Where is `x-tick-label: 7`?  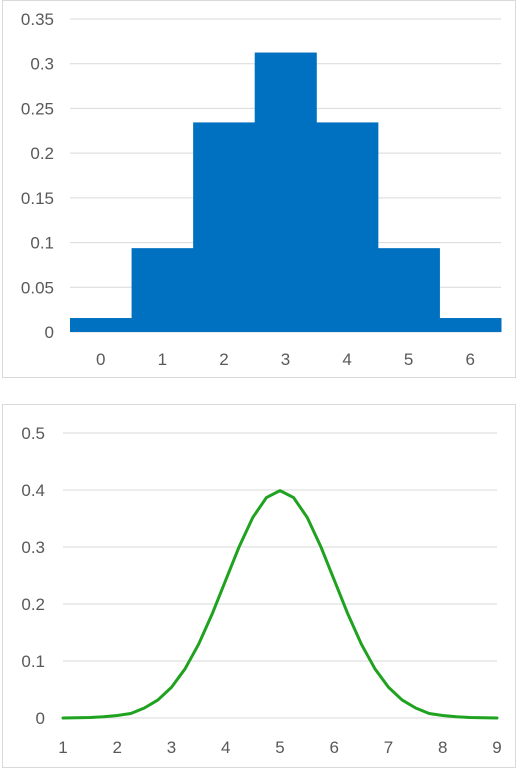 x-tick-label: 7 is located at coordinates (388, 747).